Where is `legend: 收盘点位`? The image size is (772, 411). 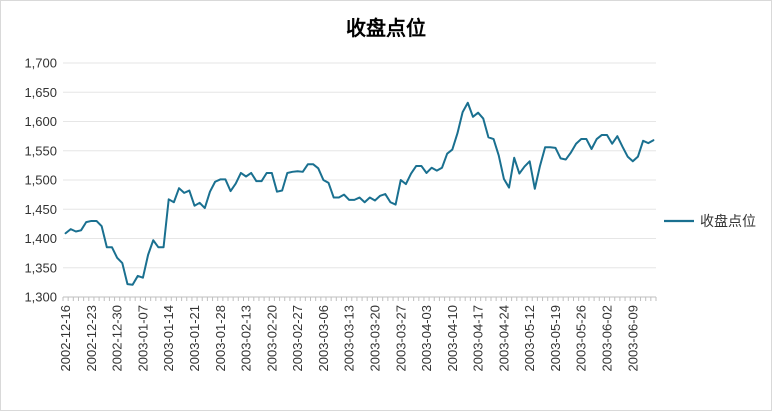
legend: 收盘点位 is located at coordinates (710, 221).